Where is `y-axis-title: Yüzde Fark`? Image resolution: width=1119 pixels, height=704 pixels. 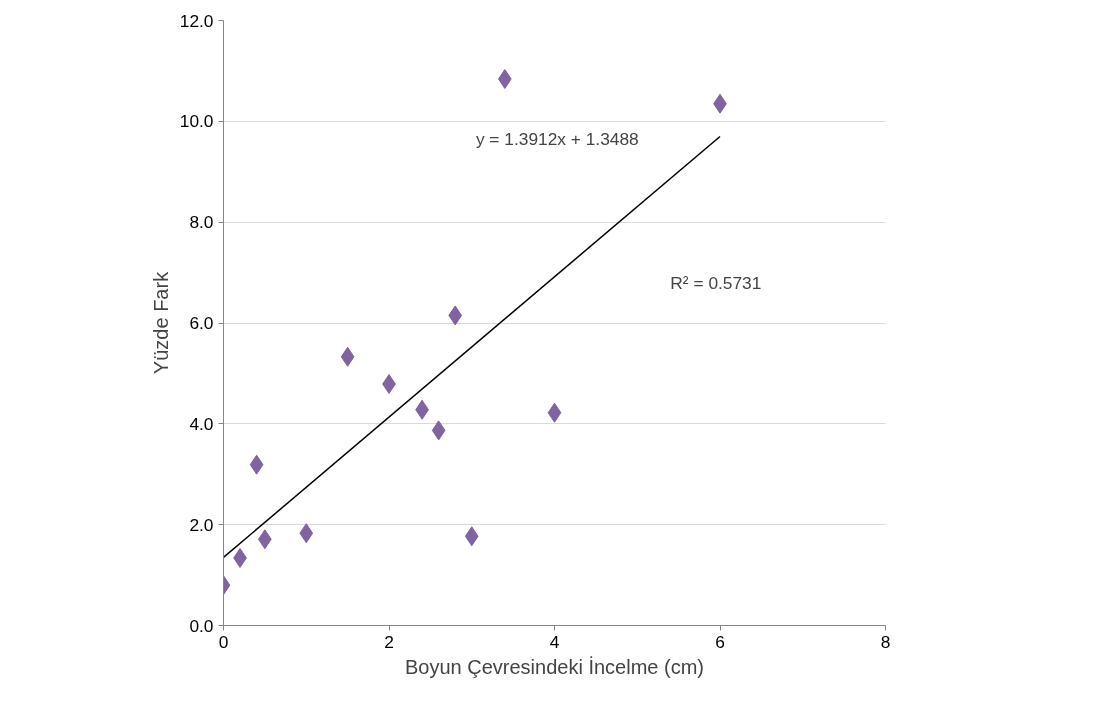 y-axis-title: Yüzde Fark is located at coordinates (160, 322).